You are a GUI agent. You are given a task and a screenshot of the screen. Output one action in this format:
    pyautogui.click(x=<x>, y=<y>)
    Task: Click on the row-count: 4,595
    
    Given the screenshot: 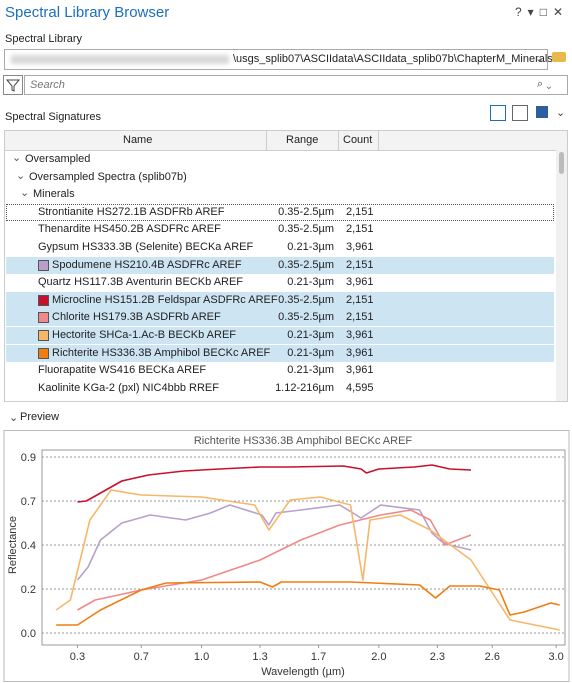 What is the action you would take?
    pyautogui.click(x=360, y=387)
    